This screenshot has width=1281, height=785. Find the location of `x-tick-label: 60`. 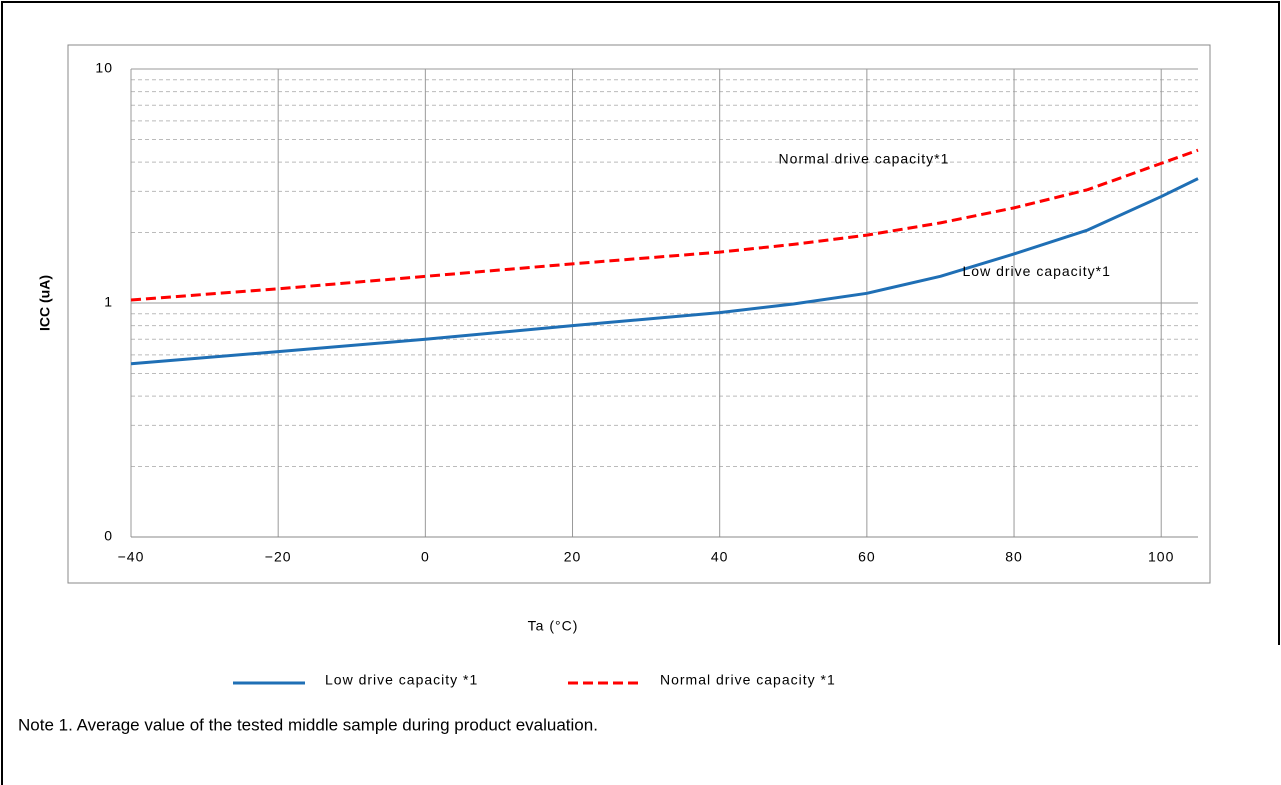

x-tick-label: 60 is located at coordinates (867, 557).